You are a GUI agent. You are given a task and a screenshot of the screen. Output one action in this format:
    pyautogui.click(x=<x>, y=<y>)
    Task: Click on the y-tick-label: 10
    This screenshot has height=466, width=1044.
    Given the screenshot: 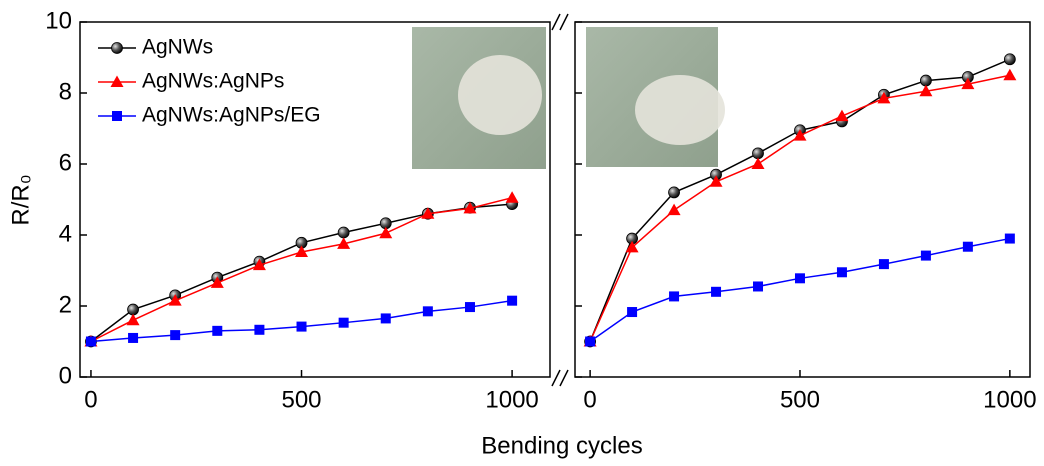 What is the action you would take?
    pyautogui.click(x=58, y=20)
    